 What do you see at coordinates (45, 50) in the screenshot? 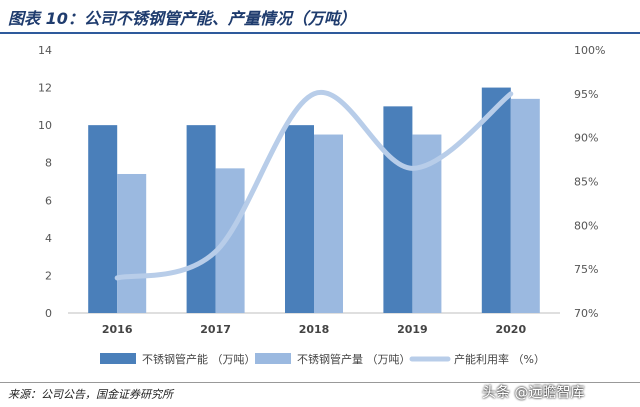
I see `left-tick-label: 14` at bounding box center [45, 50].